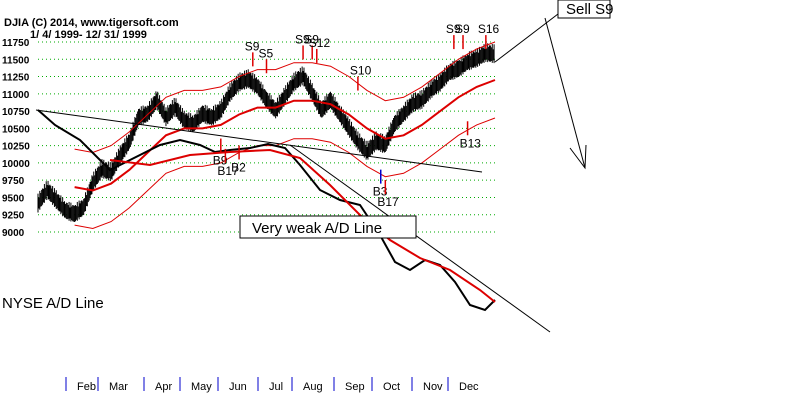 The image size is (800, 400). What do you see at coordinates (355, 387) in the screenshot?
I see `month-label: Sep` at bounding box center [355, 387].